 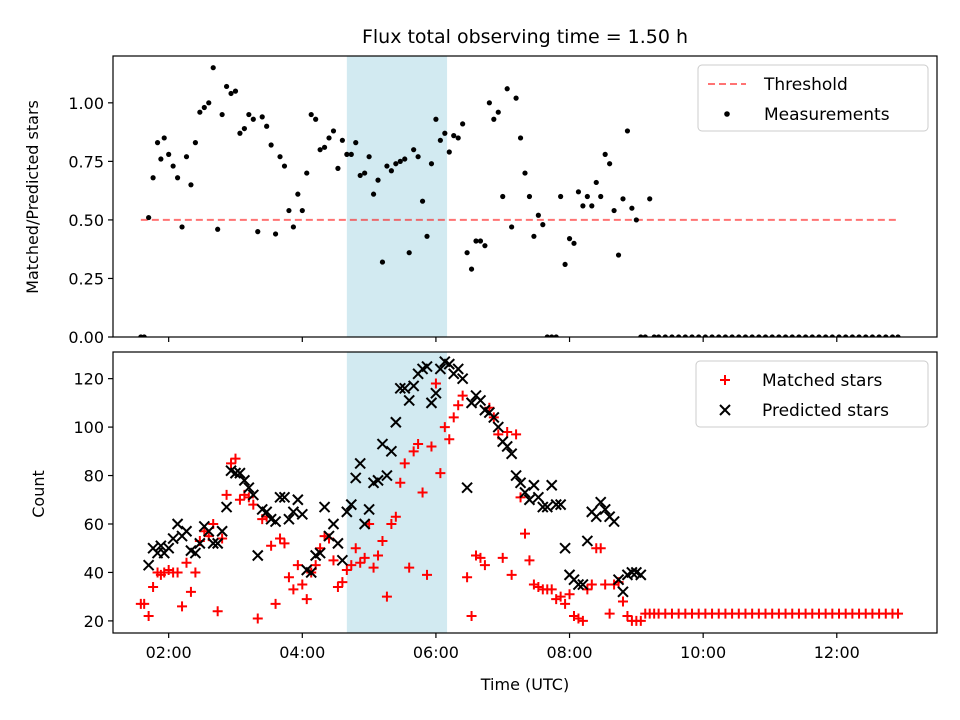 What do you see at coordinates (725, 380) in the screenshot?
I see `legend-matched-swatch` at bounding box center [725, 380].